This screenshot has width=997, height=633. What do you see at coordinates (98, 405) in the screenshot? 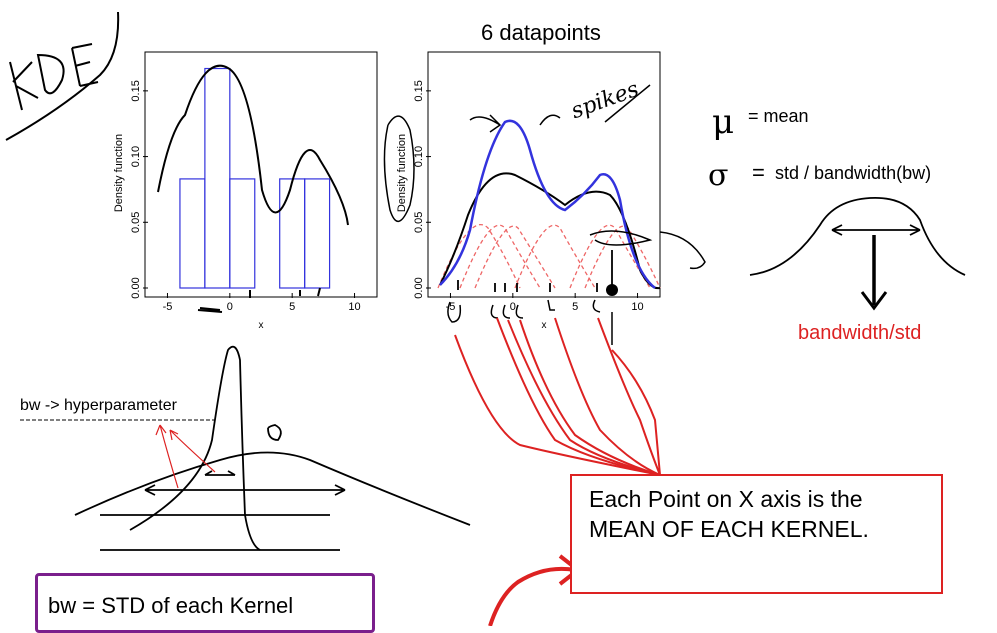
I see `hyperparameter-label: bw -> hyperparameter` at bounding box center [98, 405].